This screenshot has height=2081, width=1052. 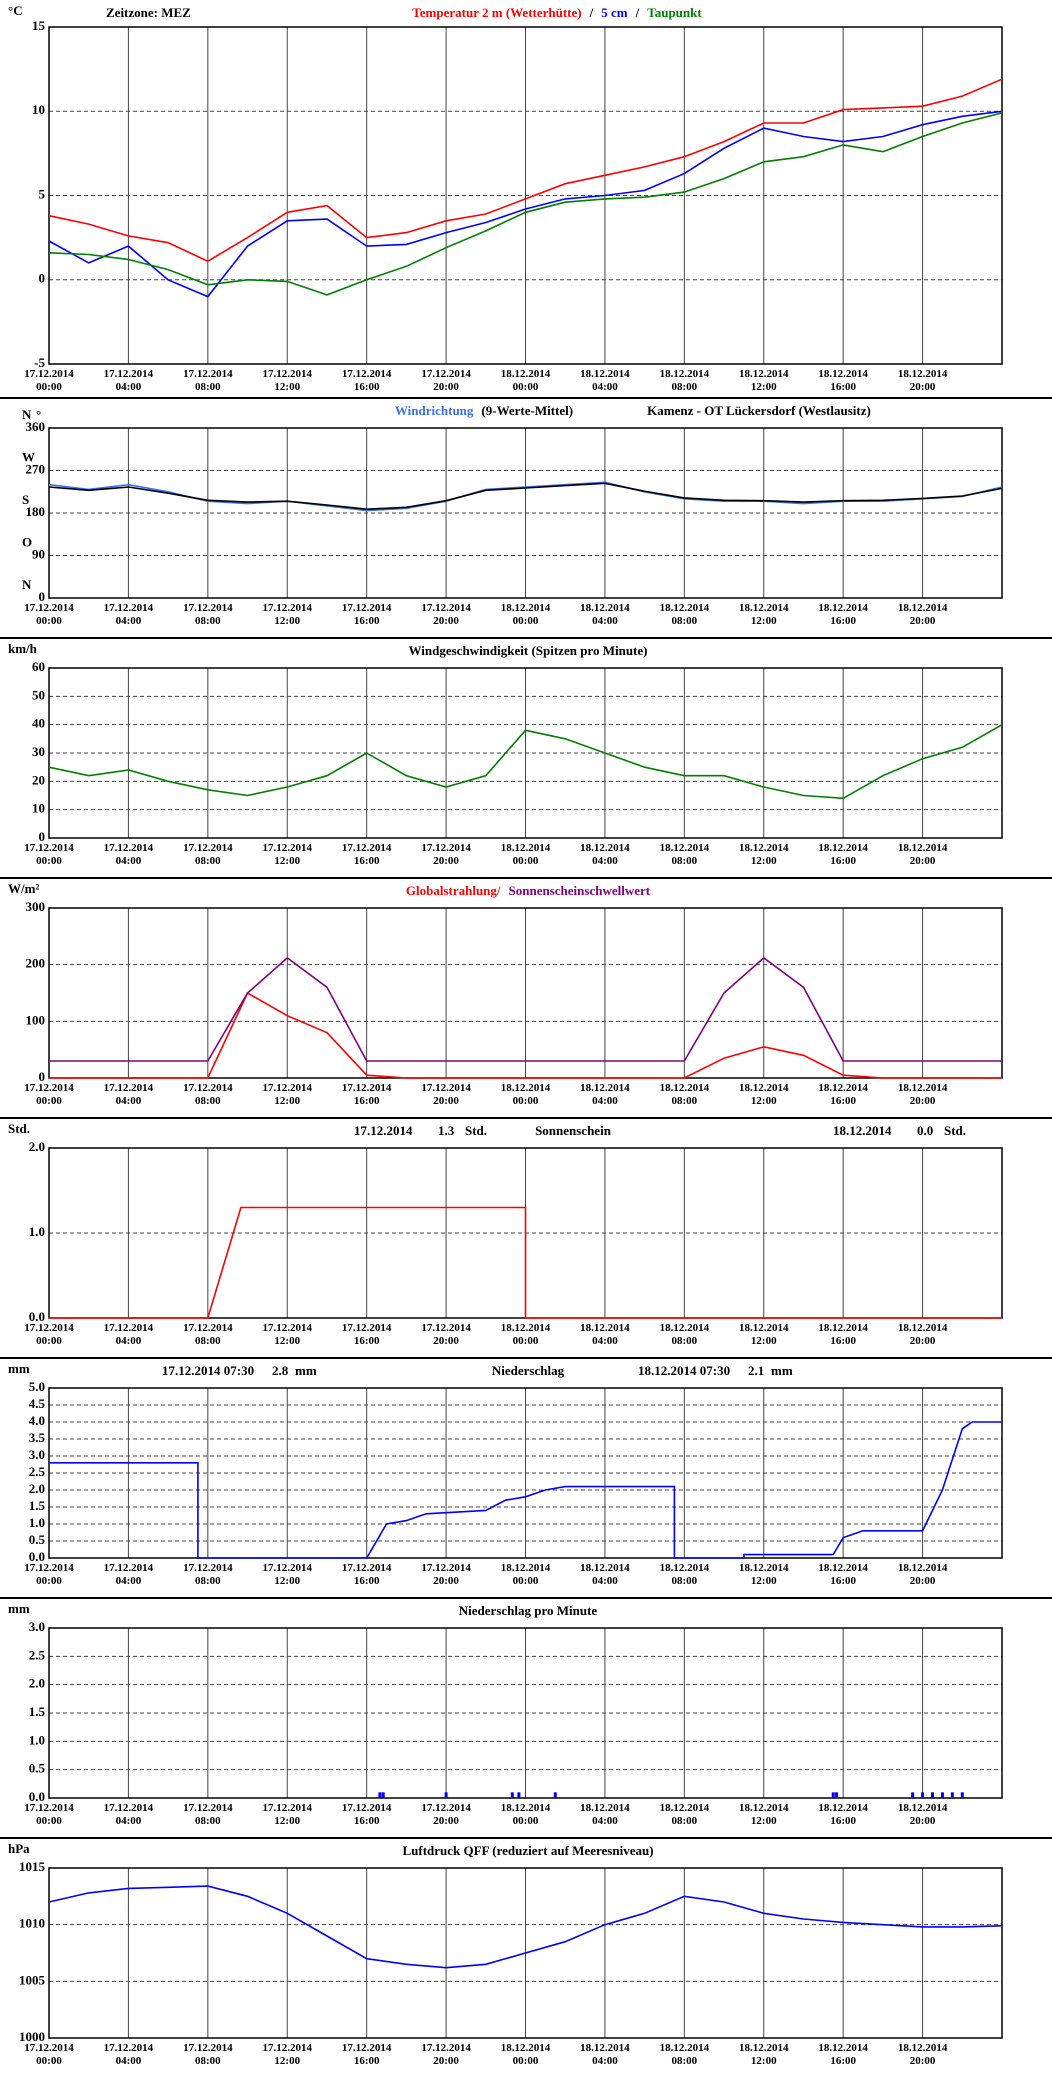 What do you see at coordinates (37, 1768) in the screenshot?
I see `y-tick-label: 0.5` at bounding box center [37, 1768].